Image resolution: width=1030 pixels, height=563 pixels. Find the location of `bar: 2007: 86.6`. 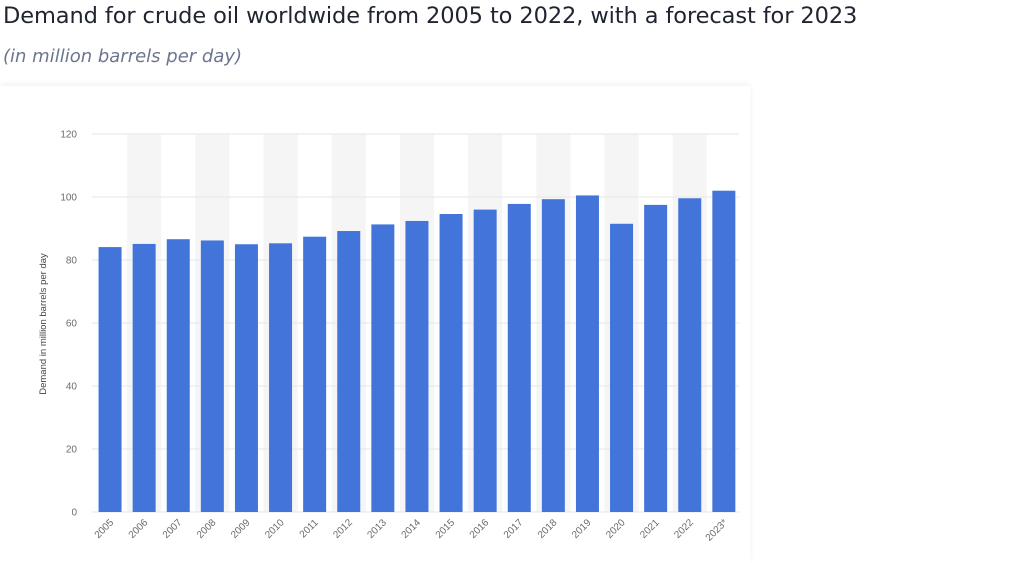

bar: 2007: 86.6 is located at coordinates (178, 375).